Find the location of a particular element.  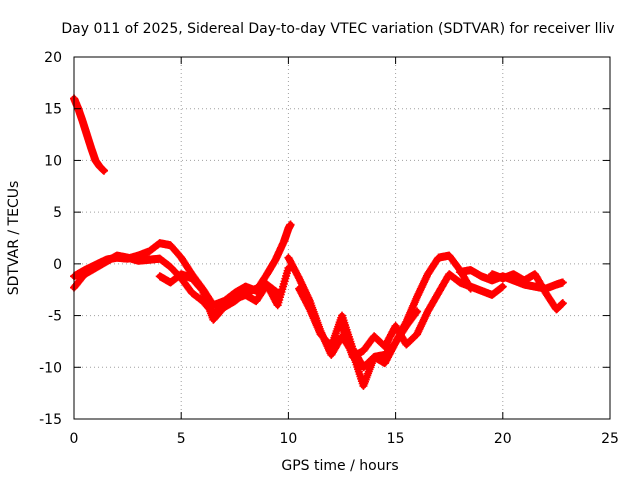

x-tick-label: 5 is located at coordinates (181, 439).